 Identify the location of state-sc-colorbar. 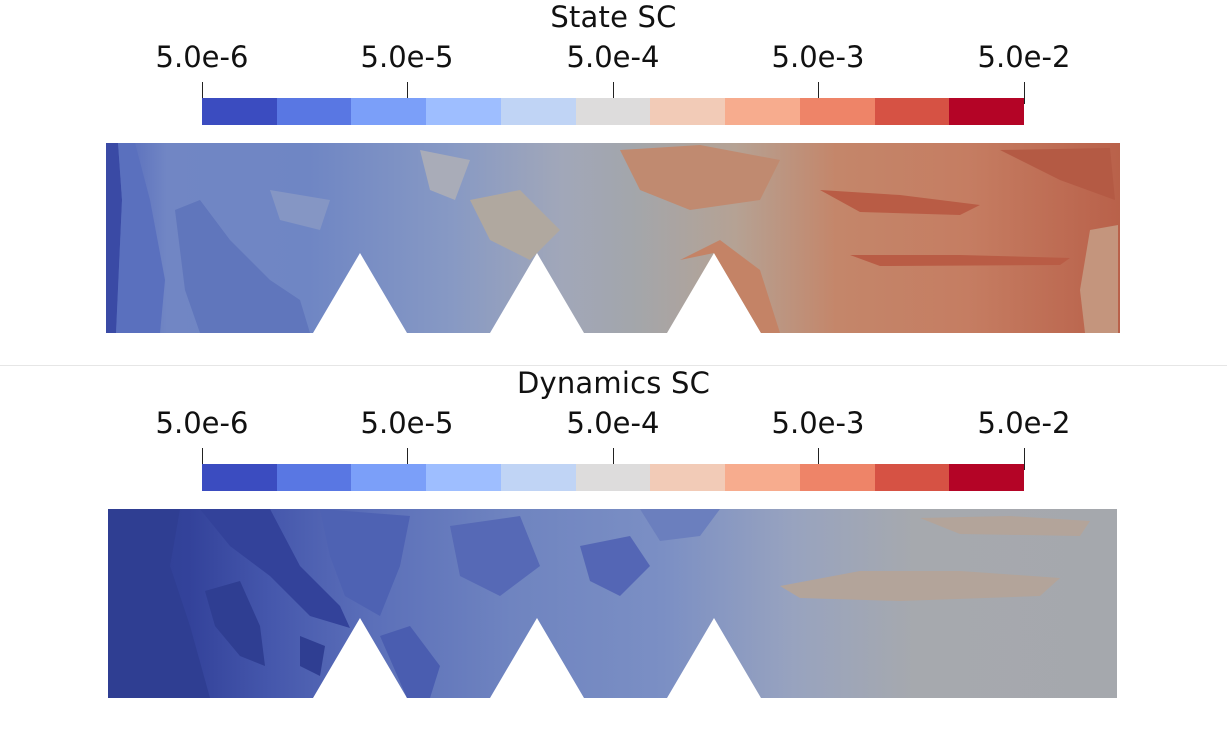
(613, 111).